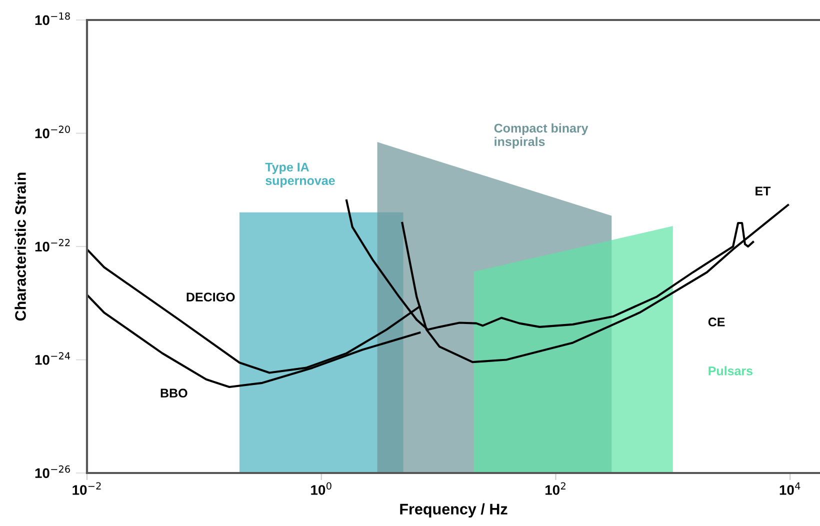 This screenshot has height=526, width=820. Describe the element at coordinates (52, 471) in the screenshot. I see `y-tick-label: 10$^{−26}$` at that location.